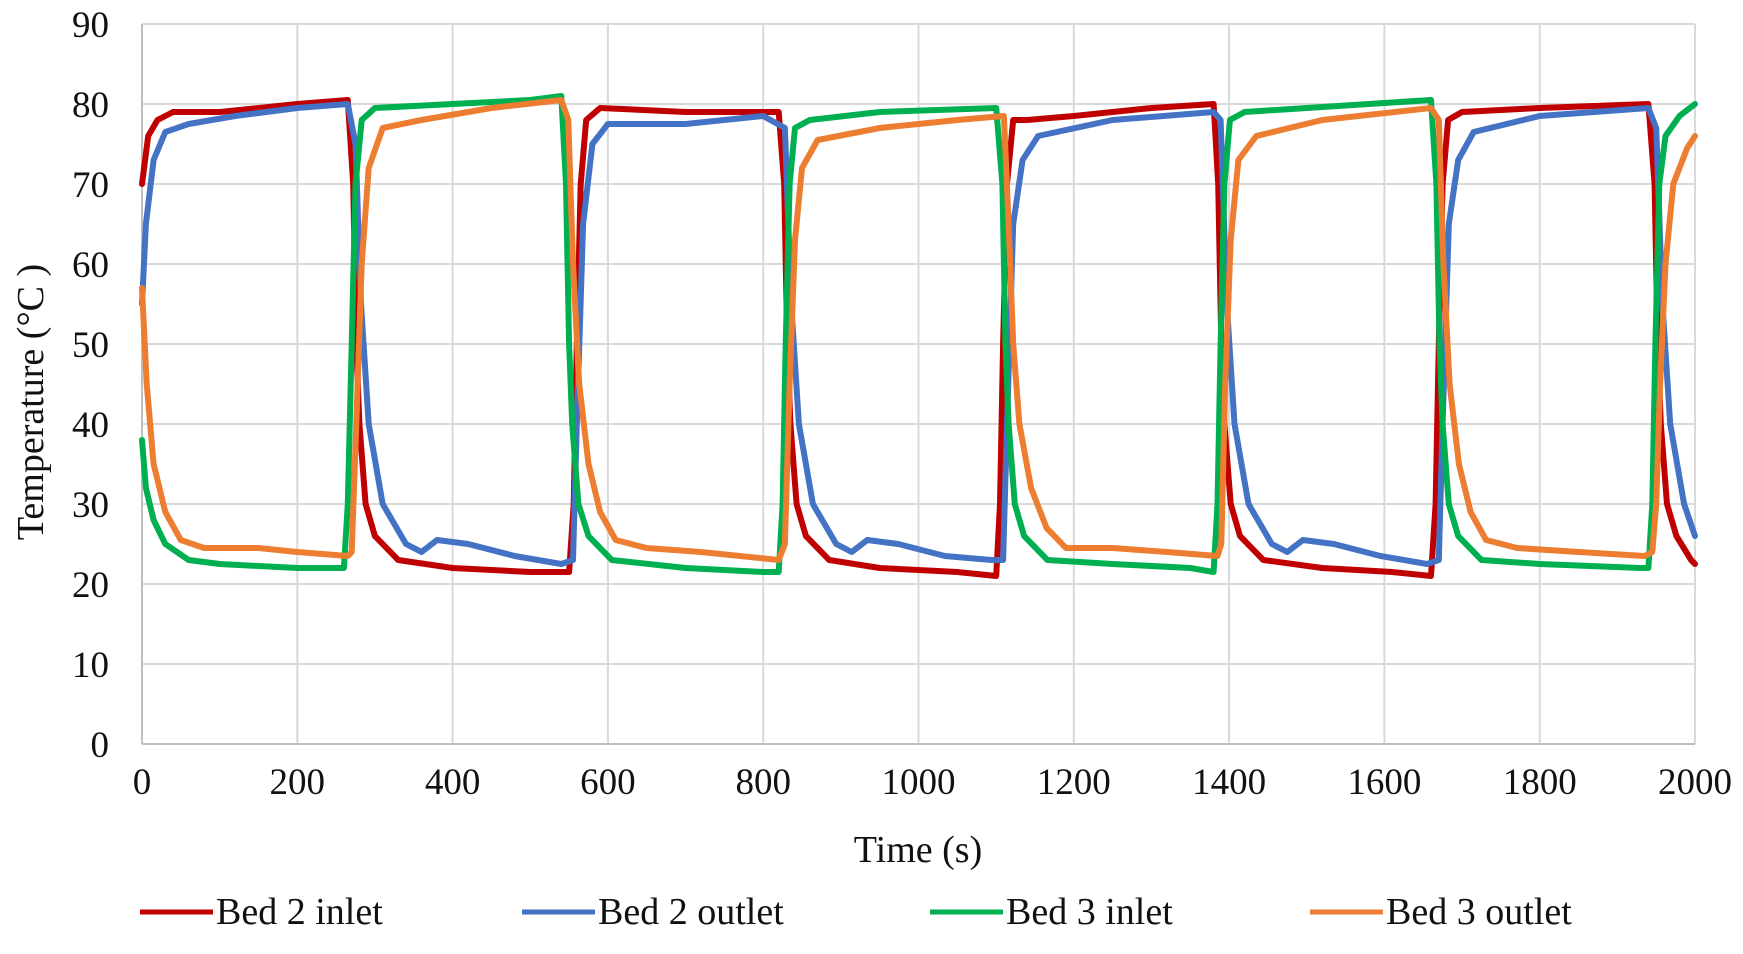  What do you see at coordinates (100, 745) in the screenshot?
I see `y-tick-label: 0` at bounding box center [100, 745].